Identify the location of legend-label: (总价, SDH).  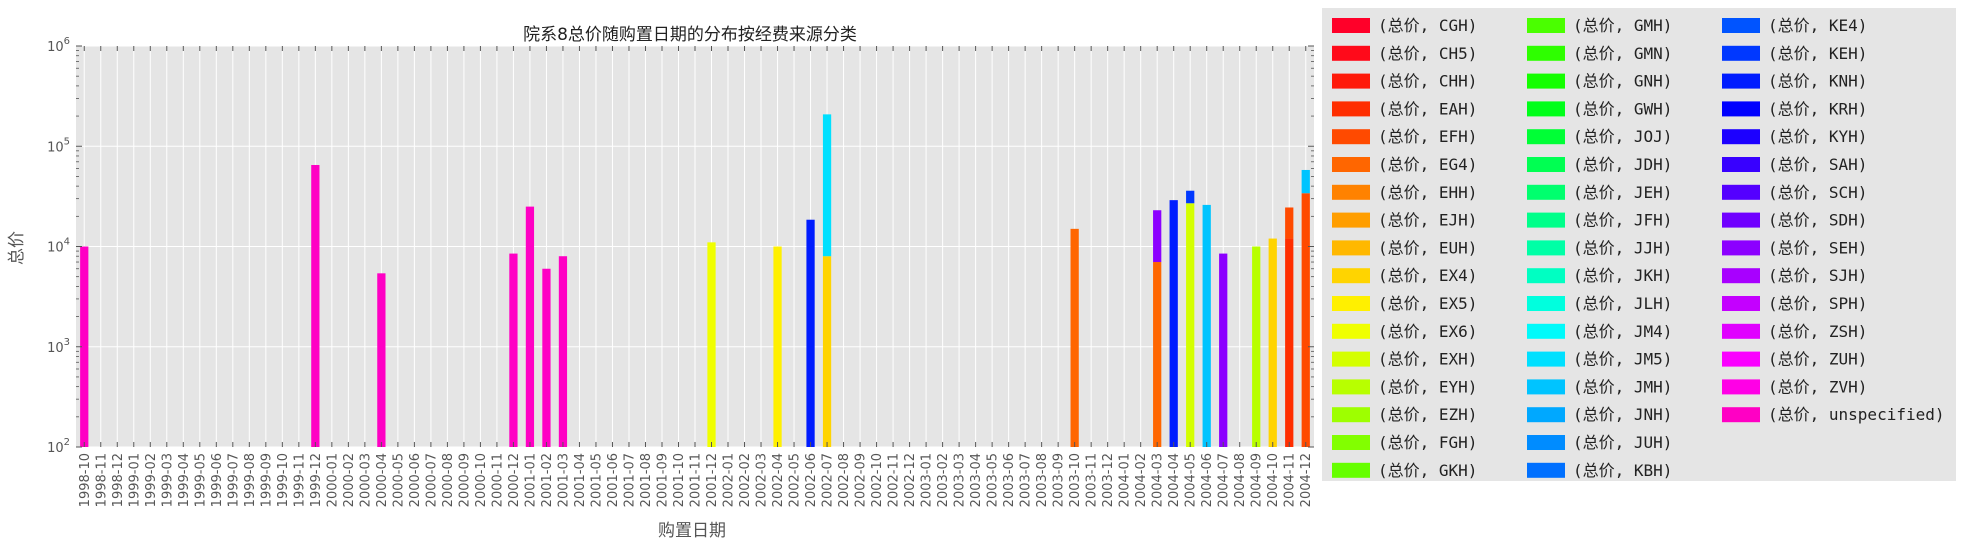
(1817, 220).